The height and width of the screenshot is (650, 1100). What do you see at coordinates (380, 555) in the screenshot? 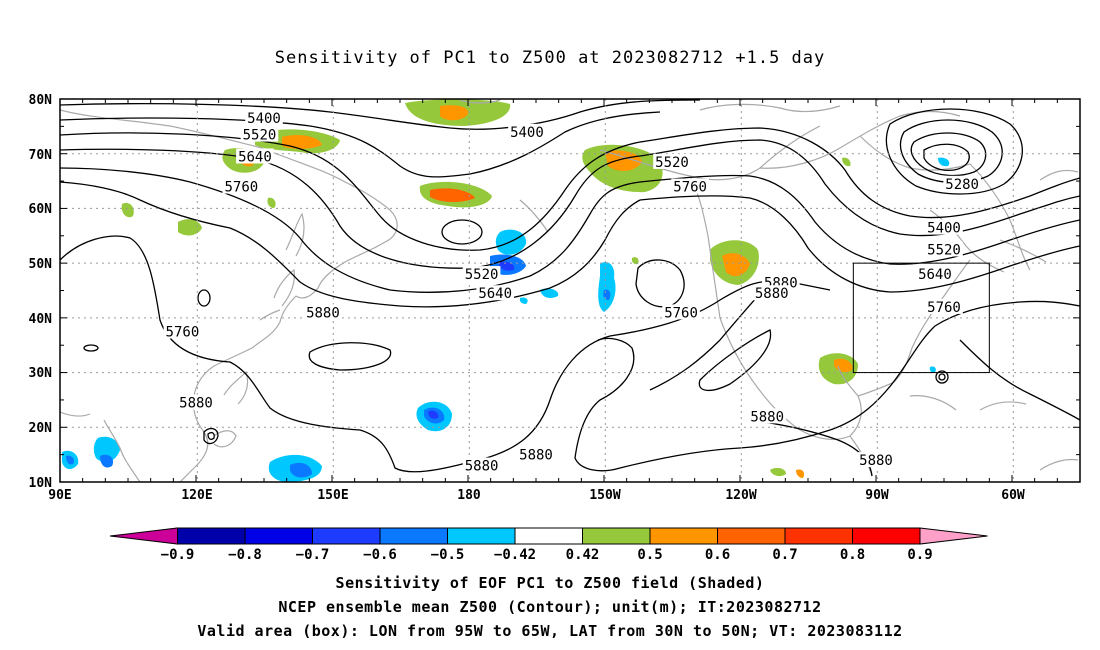
I see `colorbar-label: −0.6` at bounding box center [380, 555].